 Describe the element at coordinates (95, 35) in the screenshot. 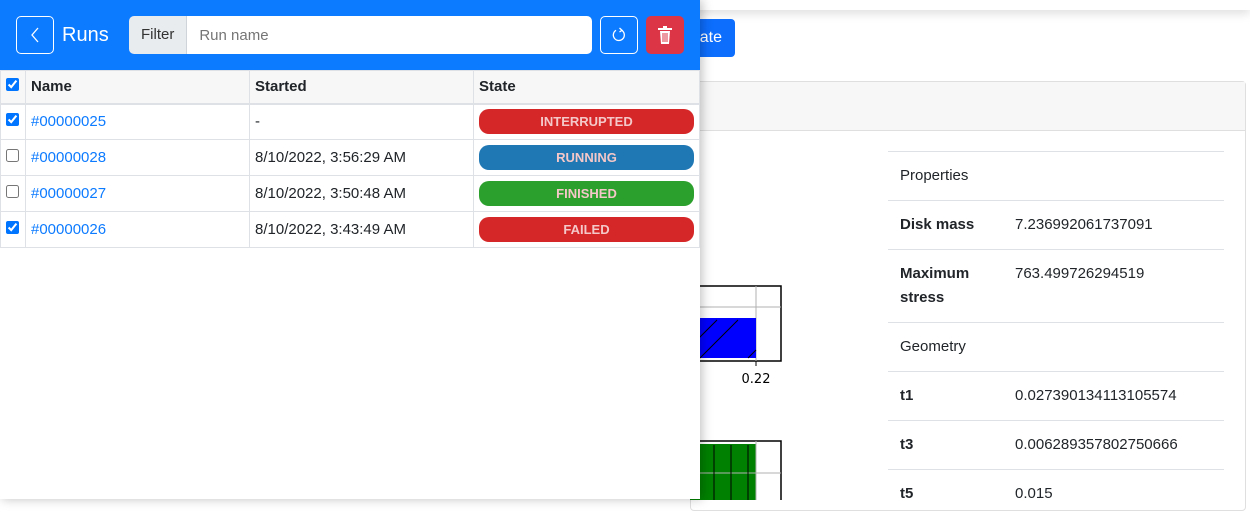

I see `panel-title: Runs` at that location.